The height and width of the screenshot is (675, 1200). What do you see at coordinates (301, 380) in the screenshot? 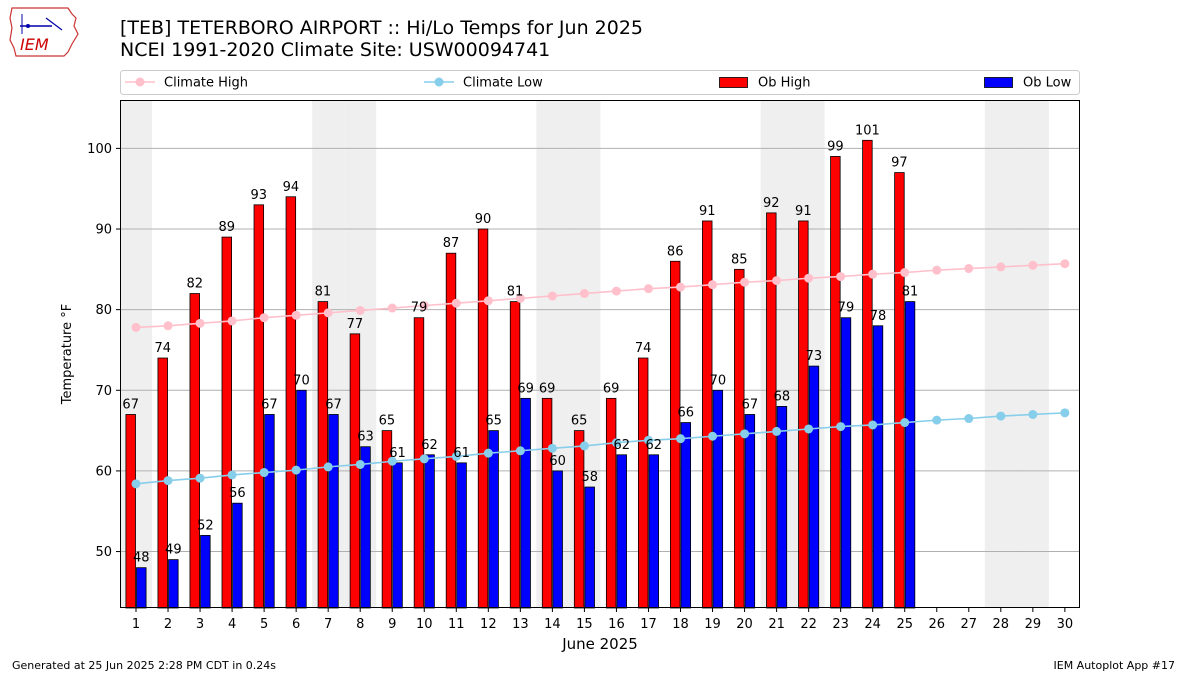
I see `ob-low-label: 70` at bounding box center [301, 380].